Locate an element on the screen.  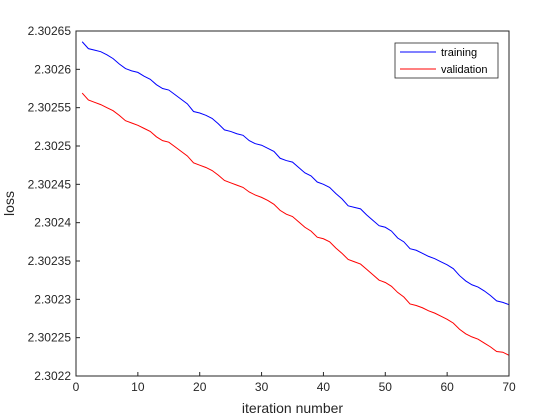
y-tick-label: 2.3026 is located at coordinates (52, 69).